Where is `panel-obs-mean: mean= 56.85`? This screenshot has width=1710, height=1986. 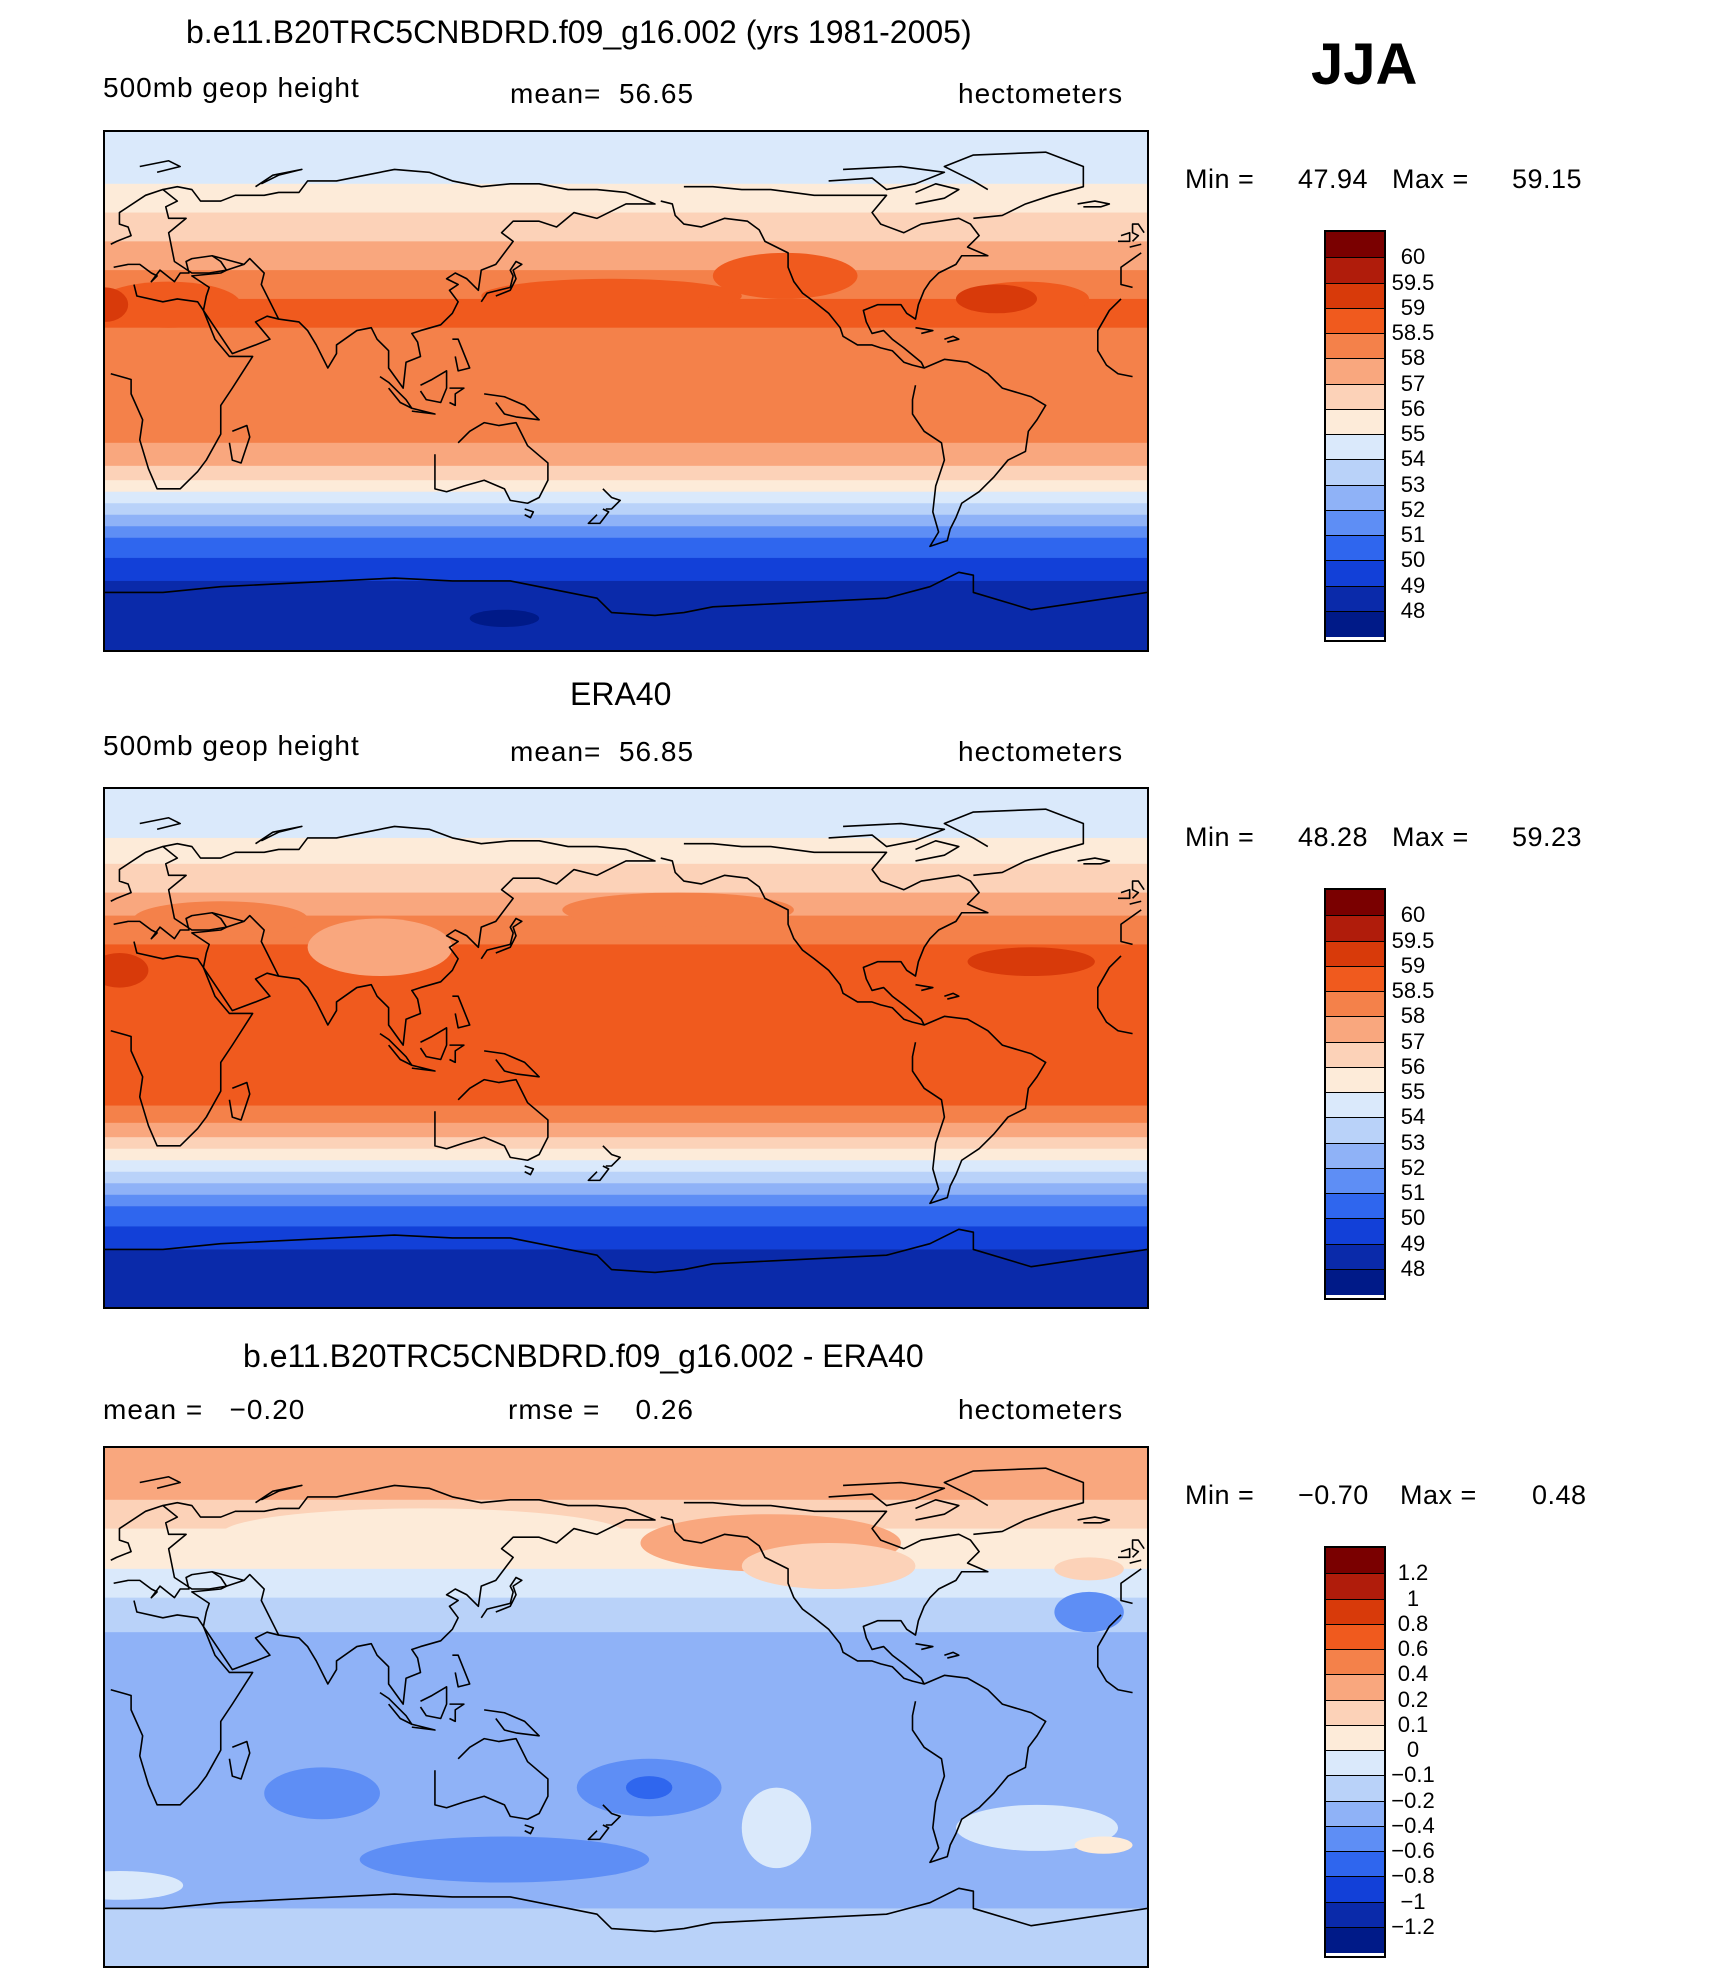
panel-obs-mean: mean= 56.85 is located at coordinates (602, 751).